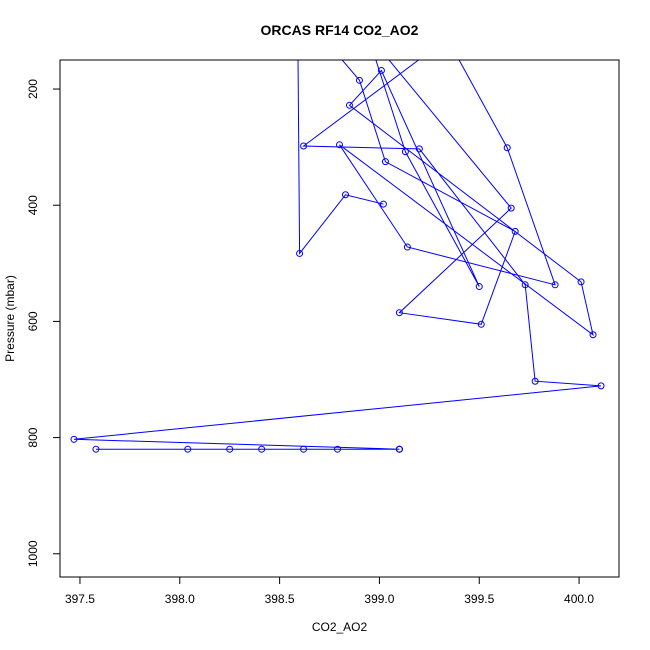 This screenshot has height=650, width=650. I want to click on chart-title: ORCAS RF14 CO2_AO2, so click(340, 30).